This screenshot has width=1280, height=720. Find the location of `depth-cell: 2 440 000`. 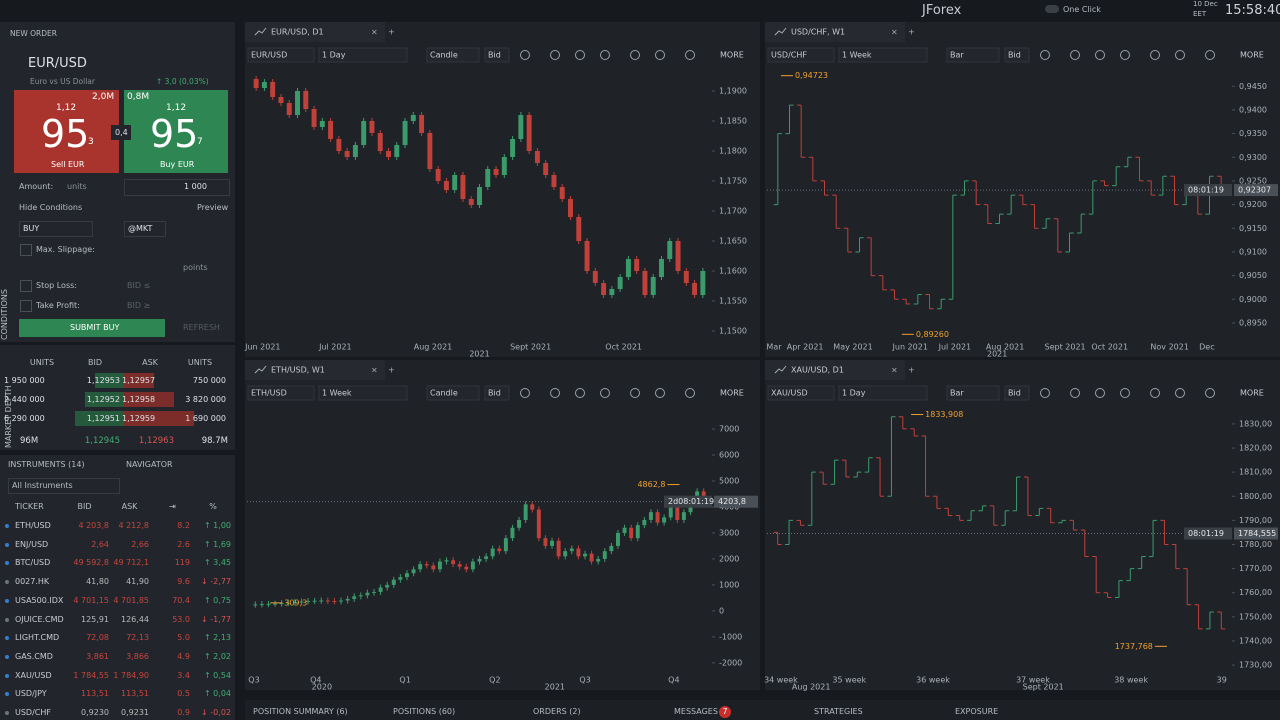

depth-cell: 2 440 000 is located at coordinates (24, 399).